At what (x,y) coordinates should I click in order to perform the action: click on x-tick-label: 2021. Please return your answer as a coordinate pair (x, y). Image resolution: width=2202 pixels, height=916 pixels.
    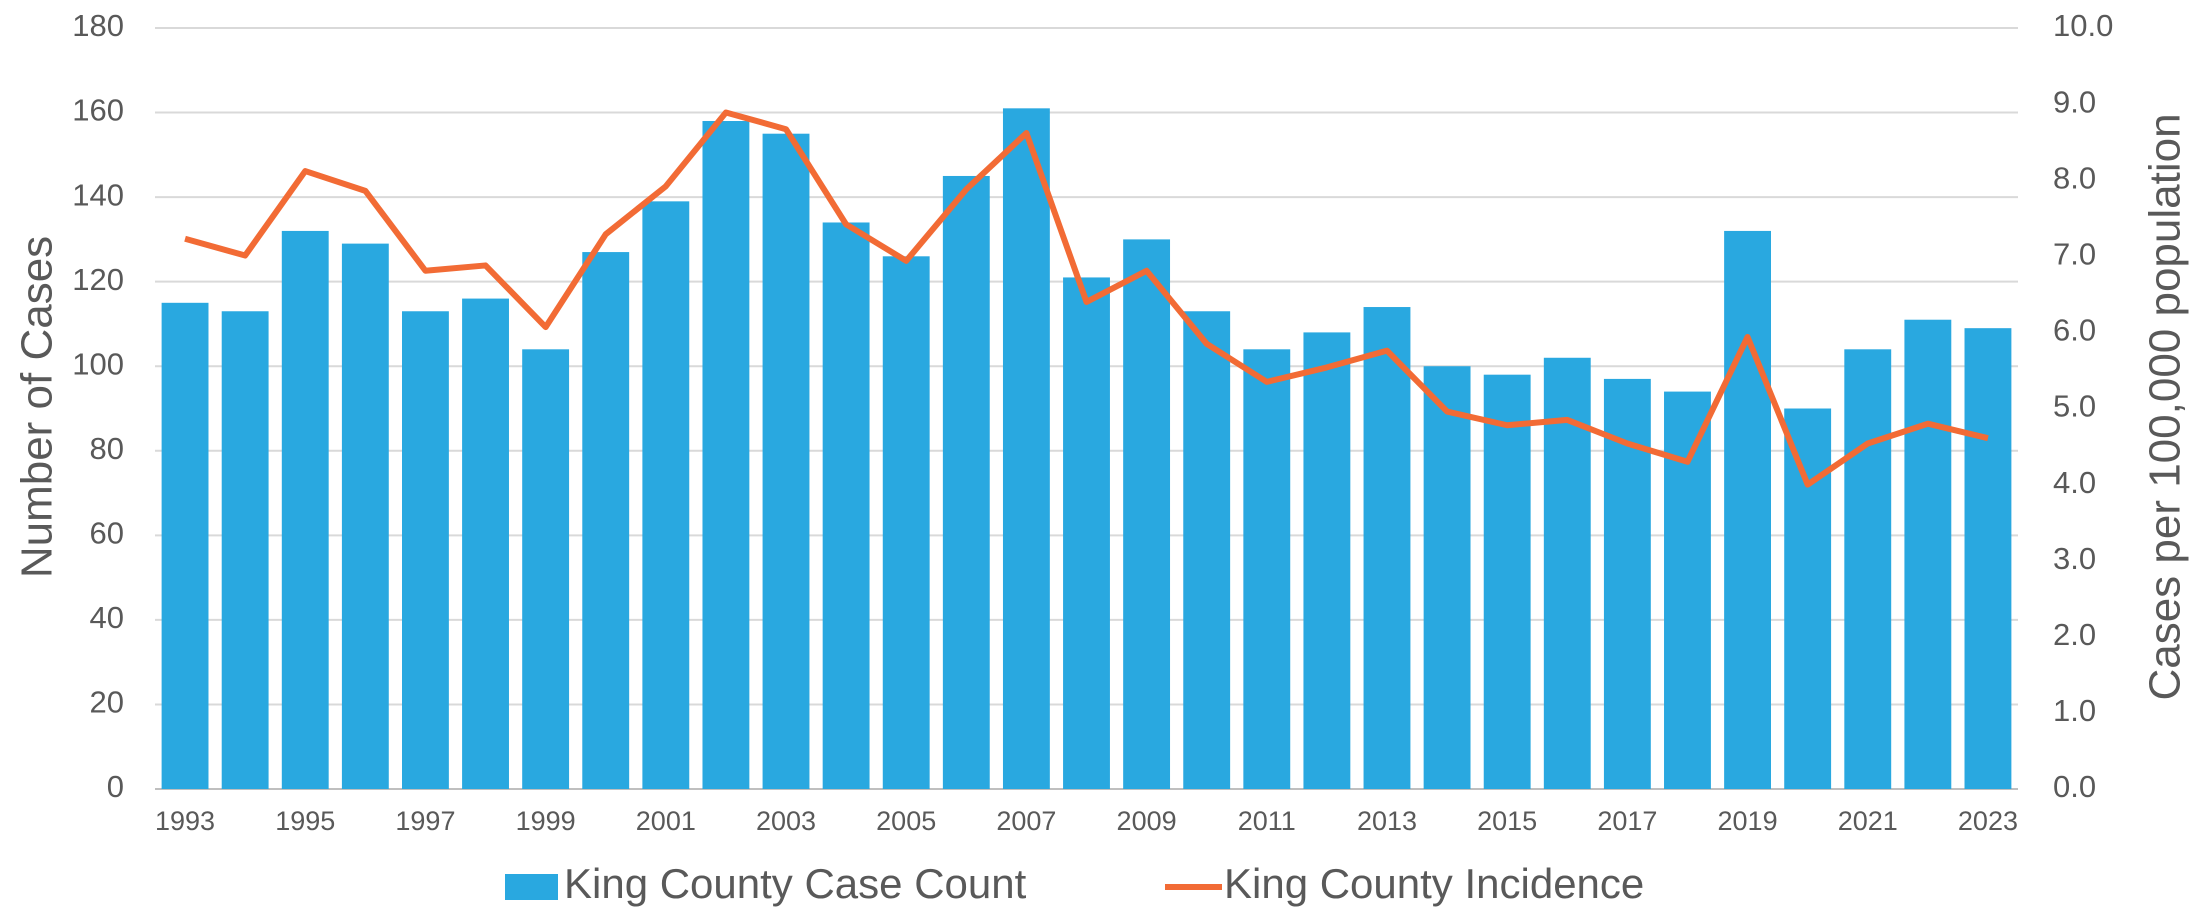
    Looking at the image, I should click on (1868, 821).